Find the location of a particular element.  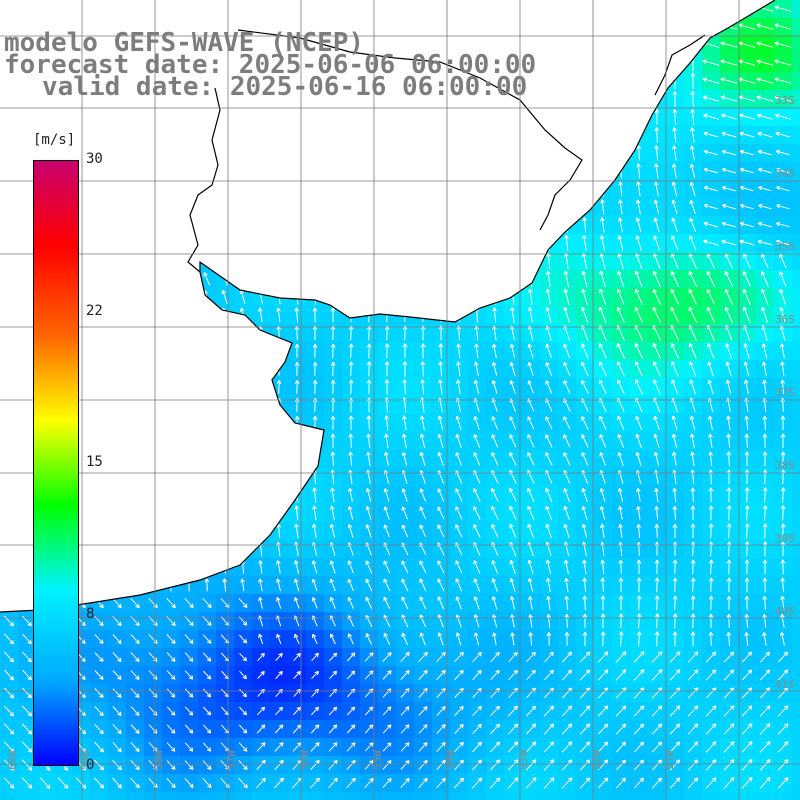

longitude-label: 51W is located at coordinates (669, 760).